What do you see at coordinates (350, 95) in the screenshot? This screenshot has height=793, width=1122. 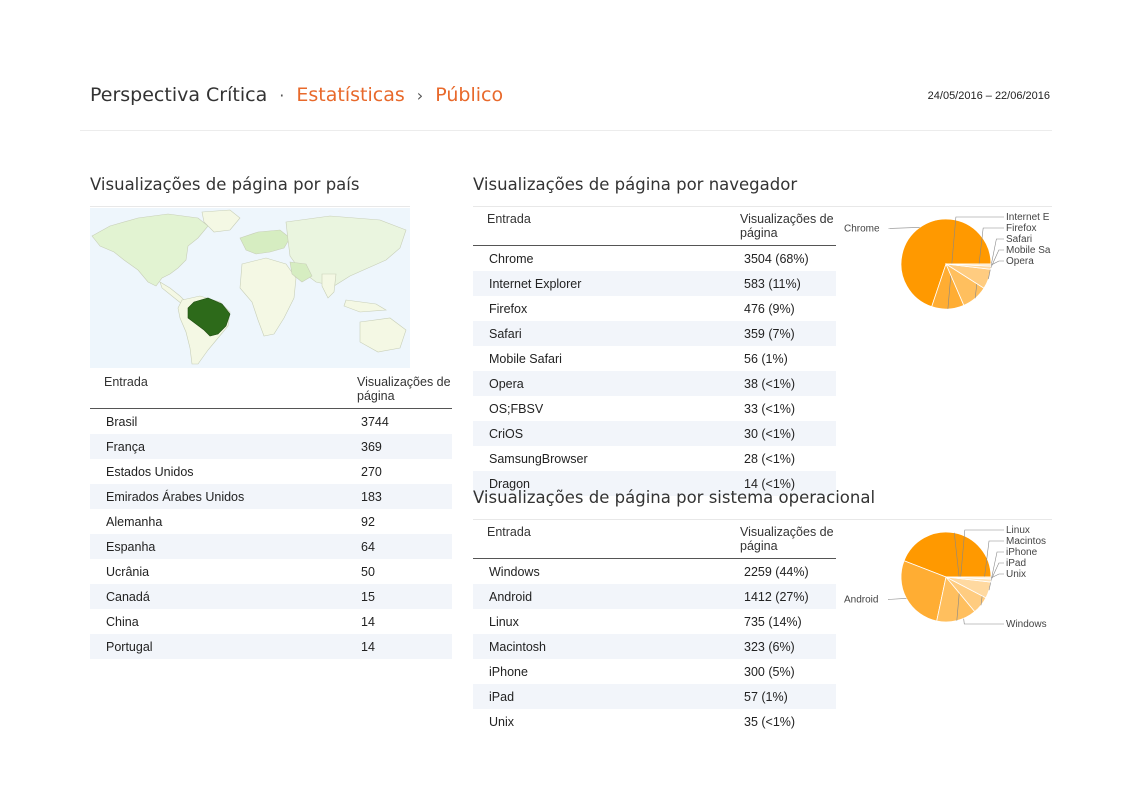 I see `breadcrumb-stats-link: Estatísticas` at bounding box center [350, 95].